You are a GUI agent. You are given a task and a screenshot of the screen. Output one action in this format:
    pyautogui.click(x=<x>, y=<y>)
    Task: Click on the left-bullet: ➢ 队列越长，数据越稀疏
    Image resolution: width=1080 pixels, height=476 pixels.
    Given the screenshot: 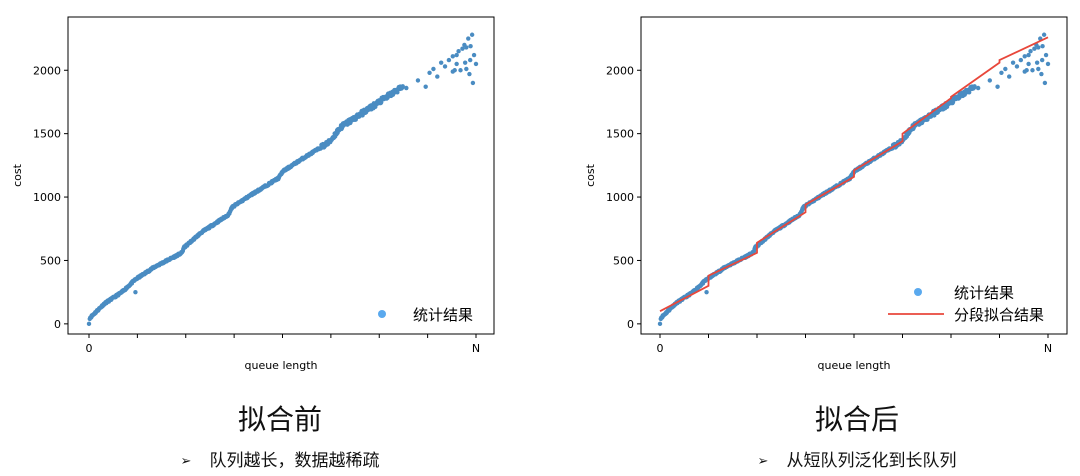 What is the action you would take?
    pyautogui.click(x=280, y=458)
    